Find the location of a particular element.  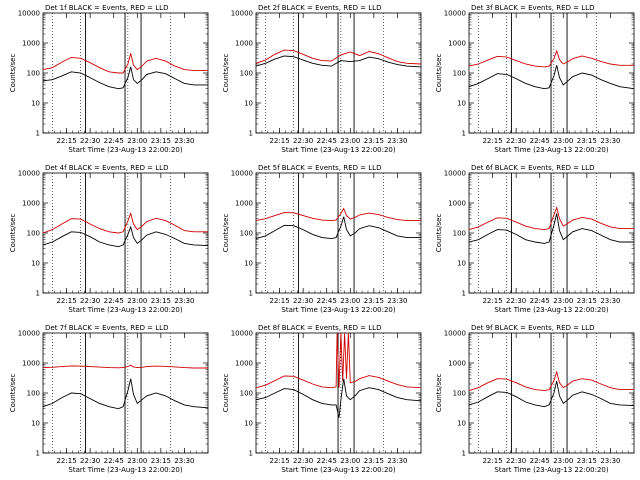

chart-title: Det 5f BLACK = Events, RED = LLD is located at coordinates (319, 168).